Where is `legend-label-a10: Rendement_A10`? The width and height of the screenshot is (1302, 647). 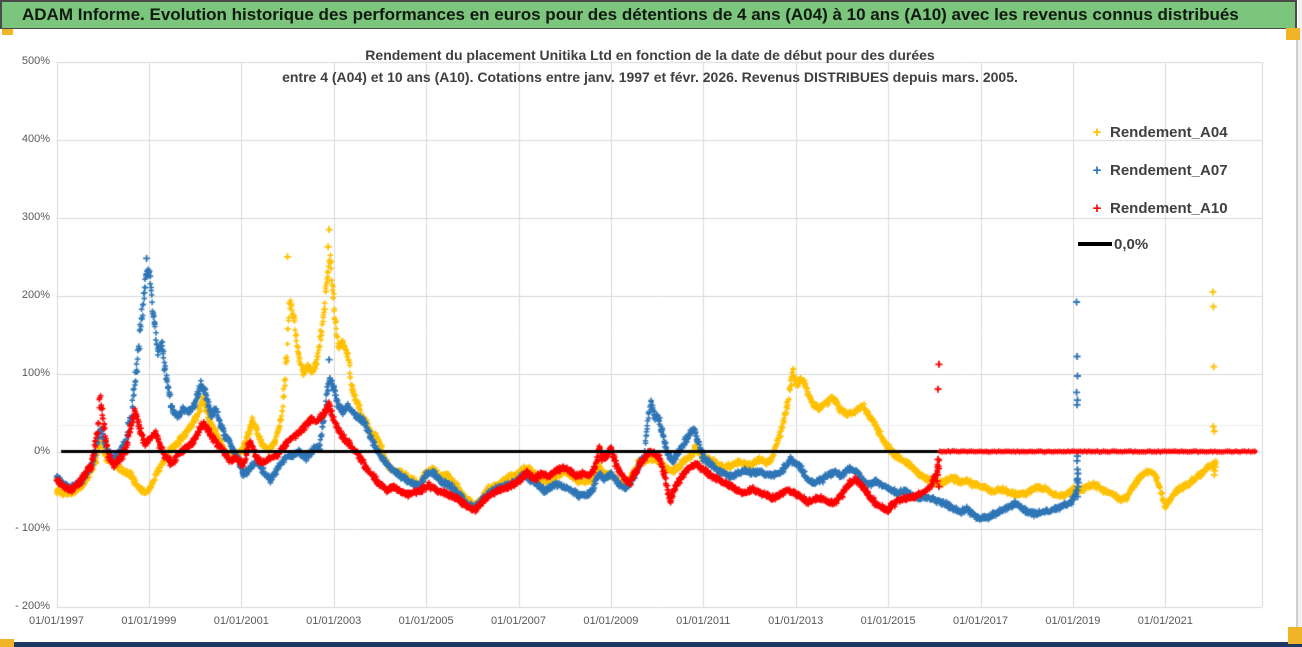 legend-label-a10: Rendement_A10 is located at coordinates (1169, 208).